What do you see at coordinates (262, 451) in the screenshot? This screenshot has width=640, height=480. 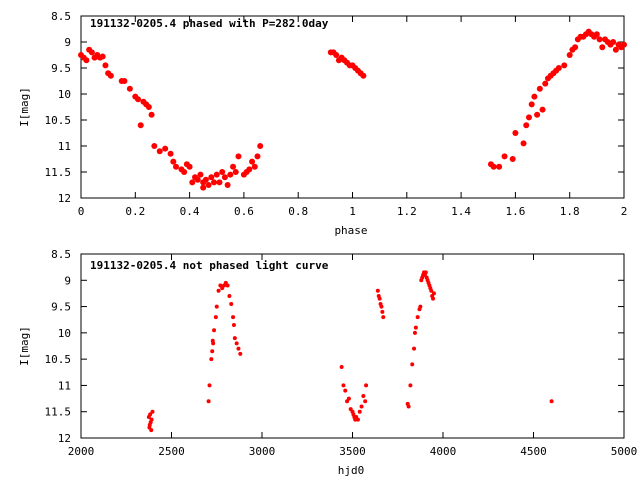 I see `x-tick-label: 3000` at bounding box center [262, 451].